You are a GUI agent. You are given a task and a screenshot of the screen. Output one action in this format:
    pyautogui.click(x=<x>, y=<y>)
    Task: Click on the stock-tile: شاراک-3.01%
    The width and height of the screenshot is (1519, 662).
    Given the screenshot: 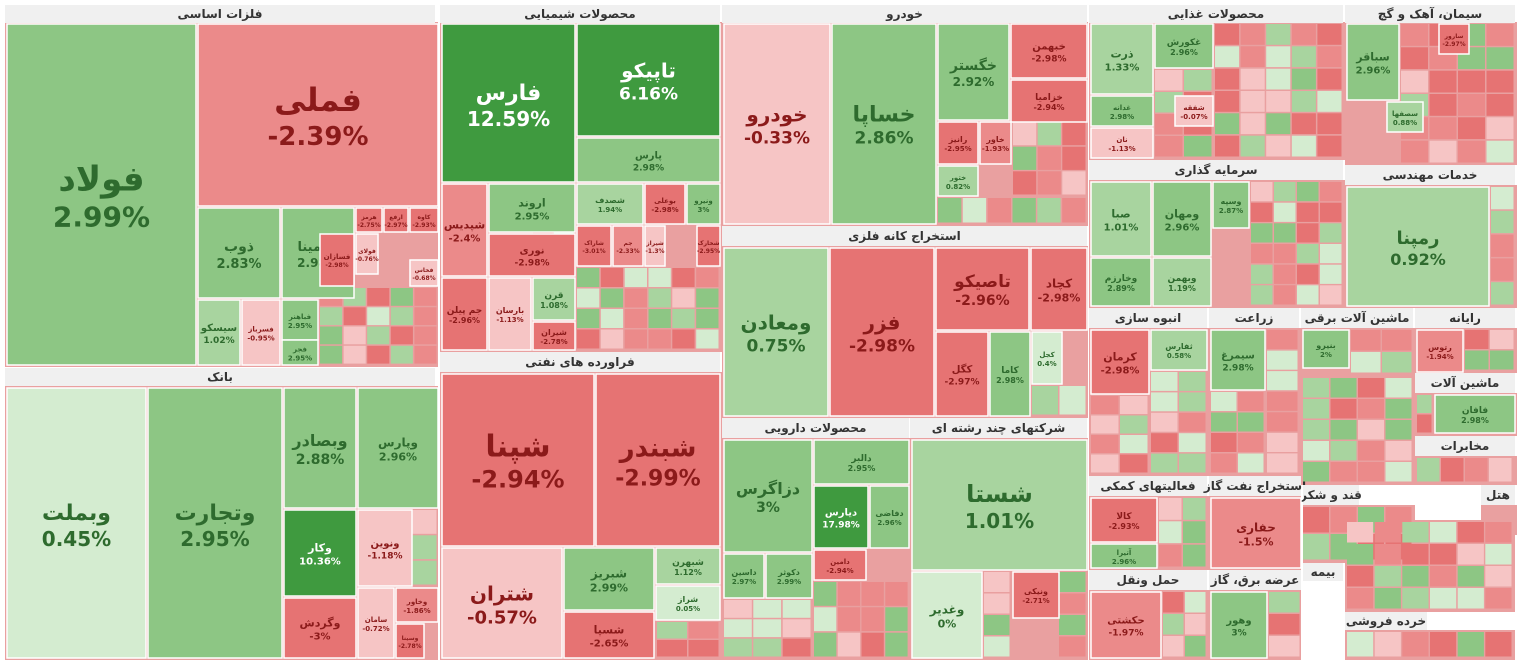 What is the action you would take?
    pyautogui.click(x=594, y=246)
    